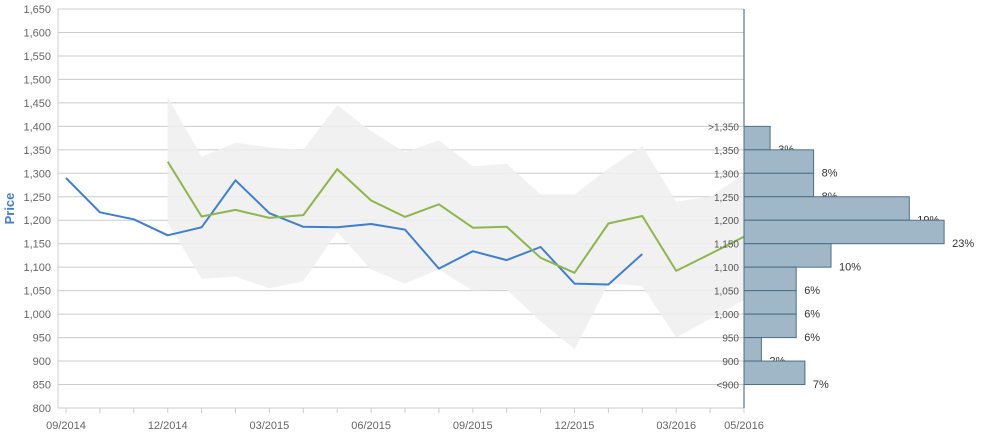 This screenshot has width=984, height=436. Describe the element at coordinates (37, 268) in the screenshot. I see `y-tick-label: 1,100` at that location.